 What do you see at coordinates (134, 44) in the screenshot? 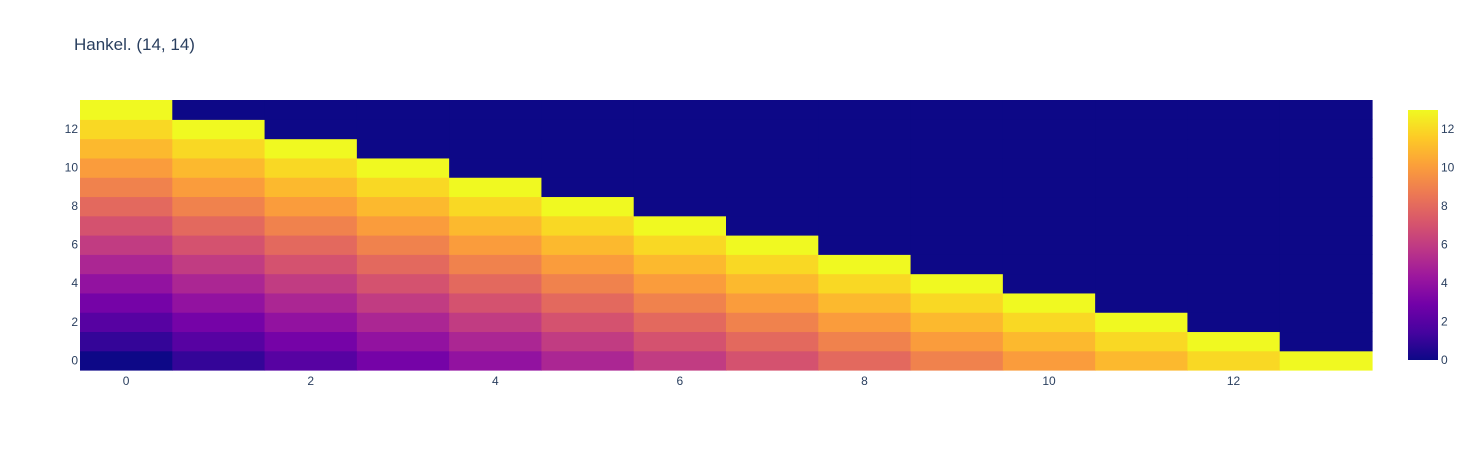
I see `chart-title: Hankel. (14, 14)` at bounding box center [134, 44].